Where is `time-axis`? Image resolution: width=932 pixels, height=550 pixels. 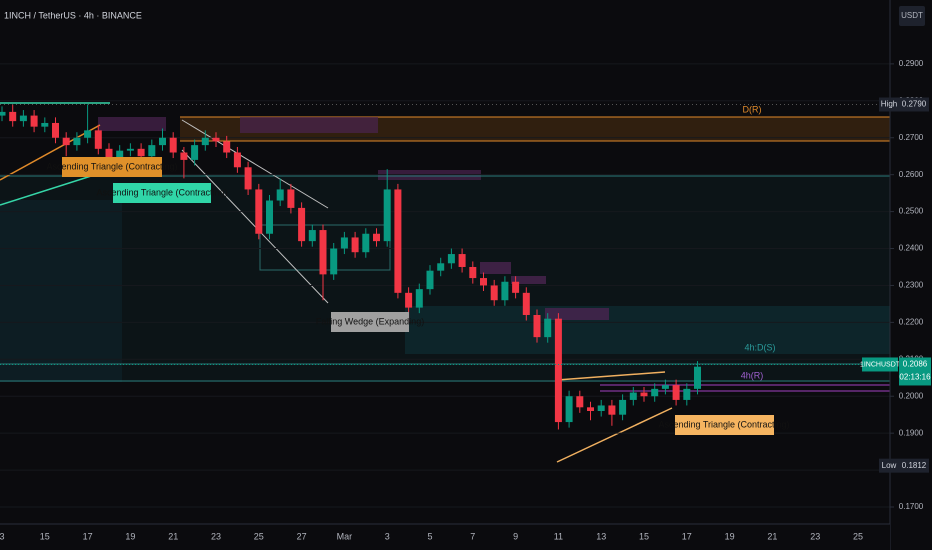
time-axis is located at coordinates (445, 537).